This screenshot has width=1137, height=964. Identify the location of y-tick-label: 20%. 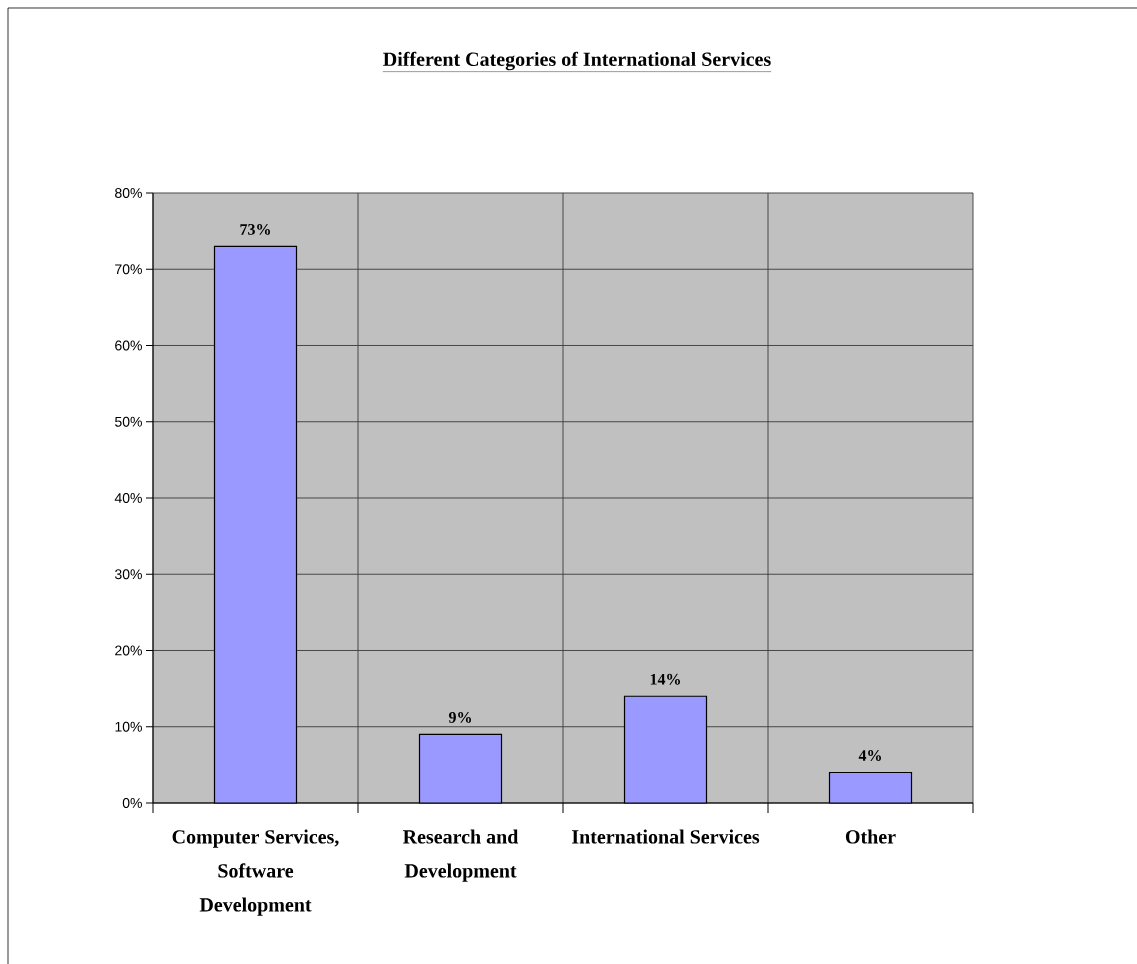
(128, 650).